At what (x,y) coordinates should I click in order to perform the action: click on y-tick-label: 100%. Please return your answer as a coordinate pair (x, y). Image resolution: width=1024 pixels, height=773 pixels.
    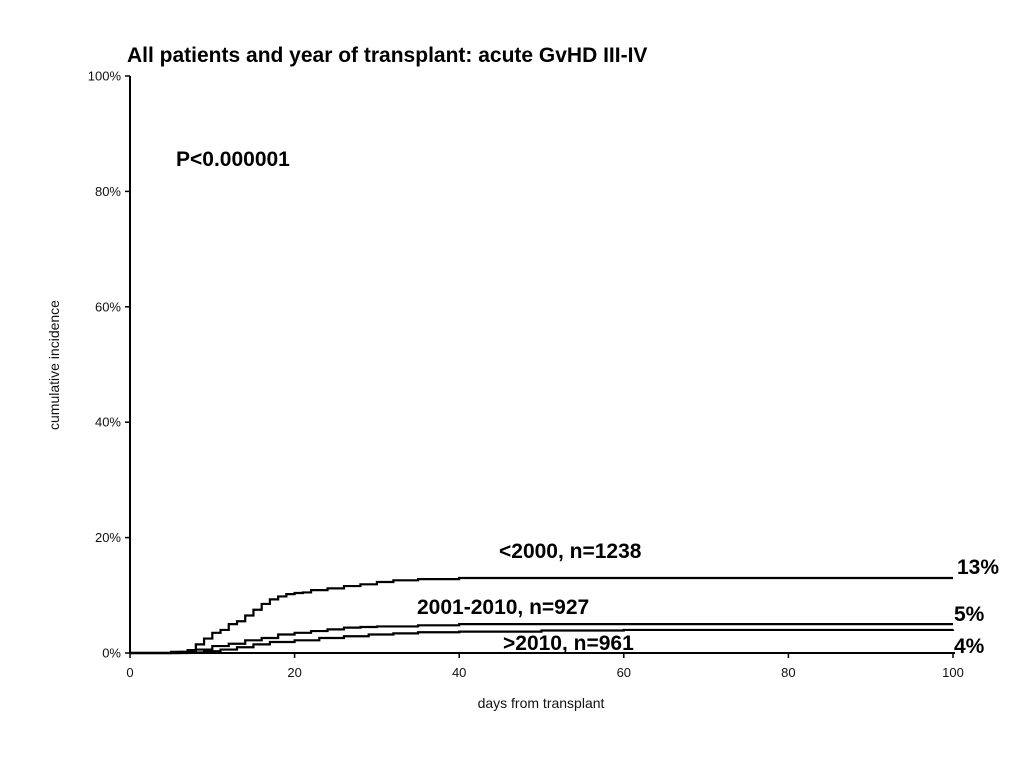
    Looking at the image, I should click on (105, 76).